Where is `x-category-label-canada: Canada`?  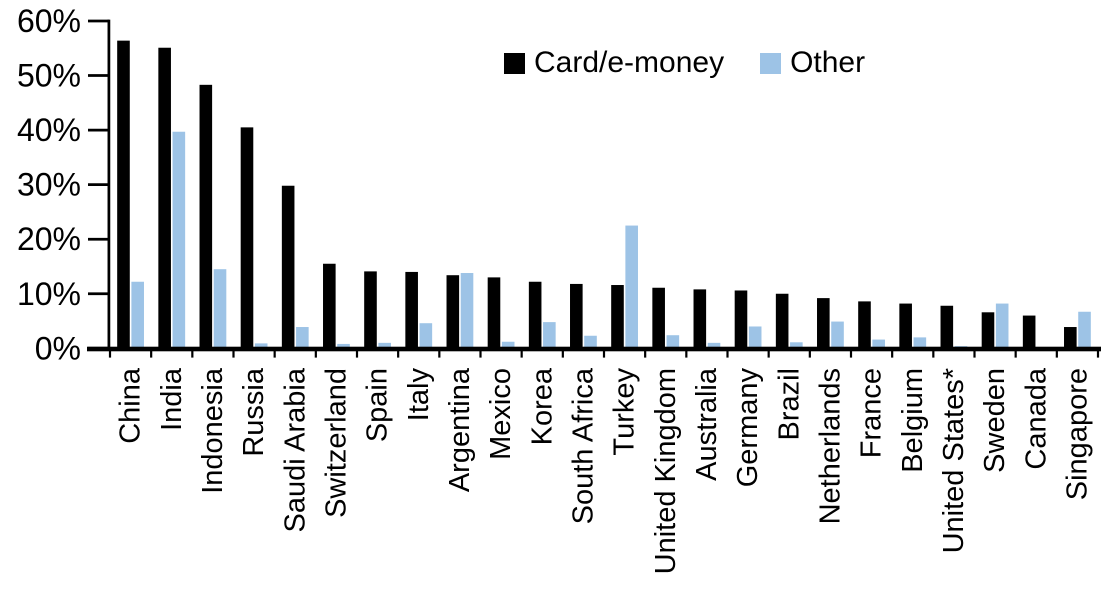
x-category-label-canada: Canada is located at coordinates (1036, 418).